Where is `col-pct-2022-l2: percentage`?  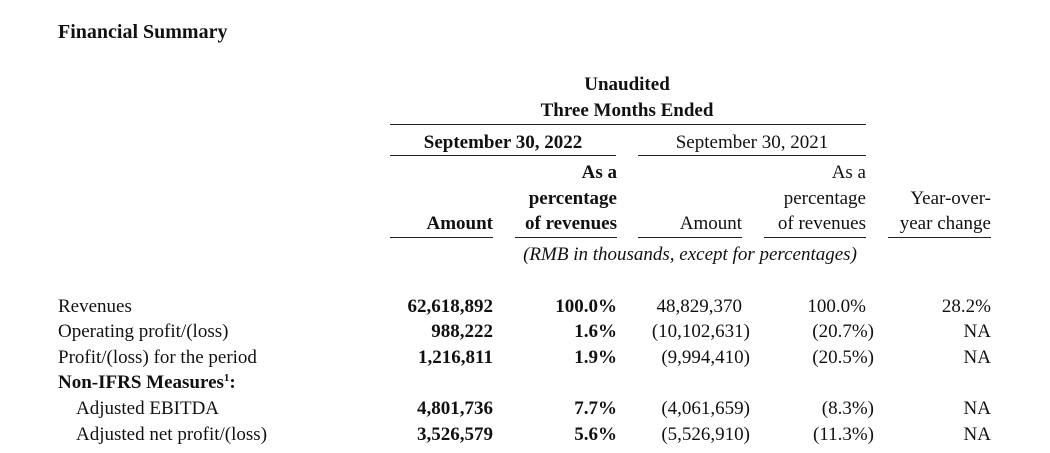
col-pct-2022-l2: percentage is located at coordinates (572, 198).